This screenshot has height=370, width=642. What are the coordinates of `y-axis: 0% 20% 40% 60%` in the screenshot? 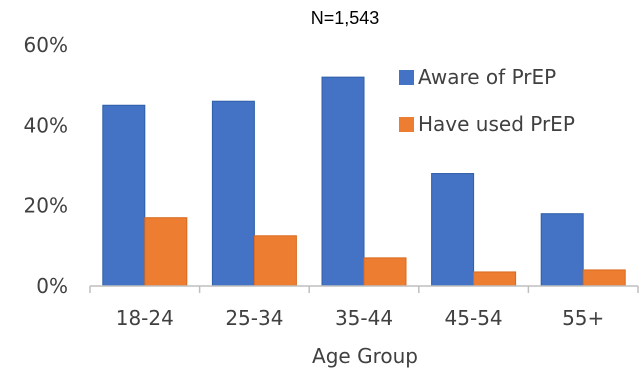 It's located at (46, 165).